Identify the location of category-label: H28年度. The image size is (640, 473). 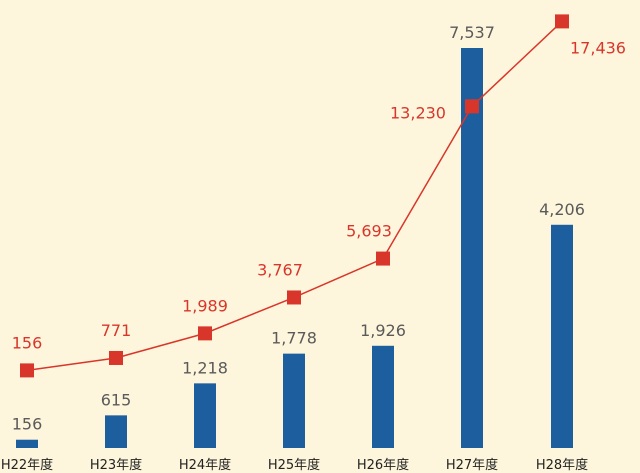
(562, 465).